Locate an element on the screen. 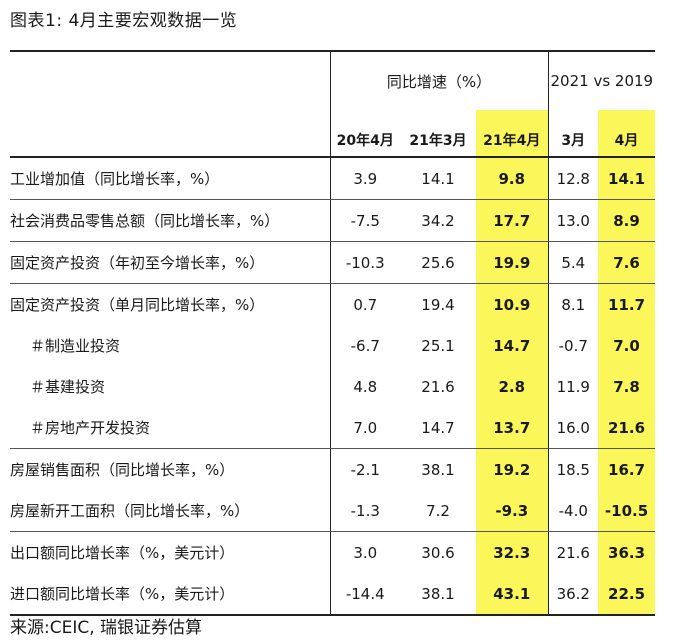 The image size is (682, 642). cell-highlight: 21.6 is located at coordinates (627, 428).